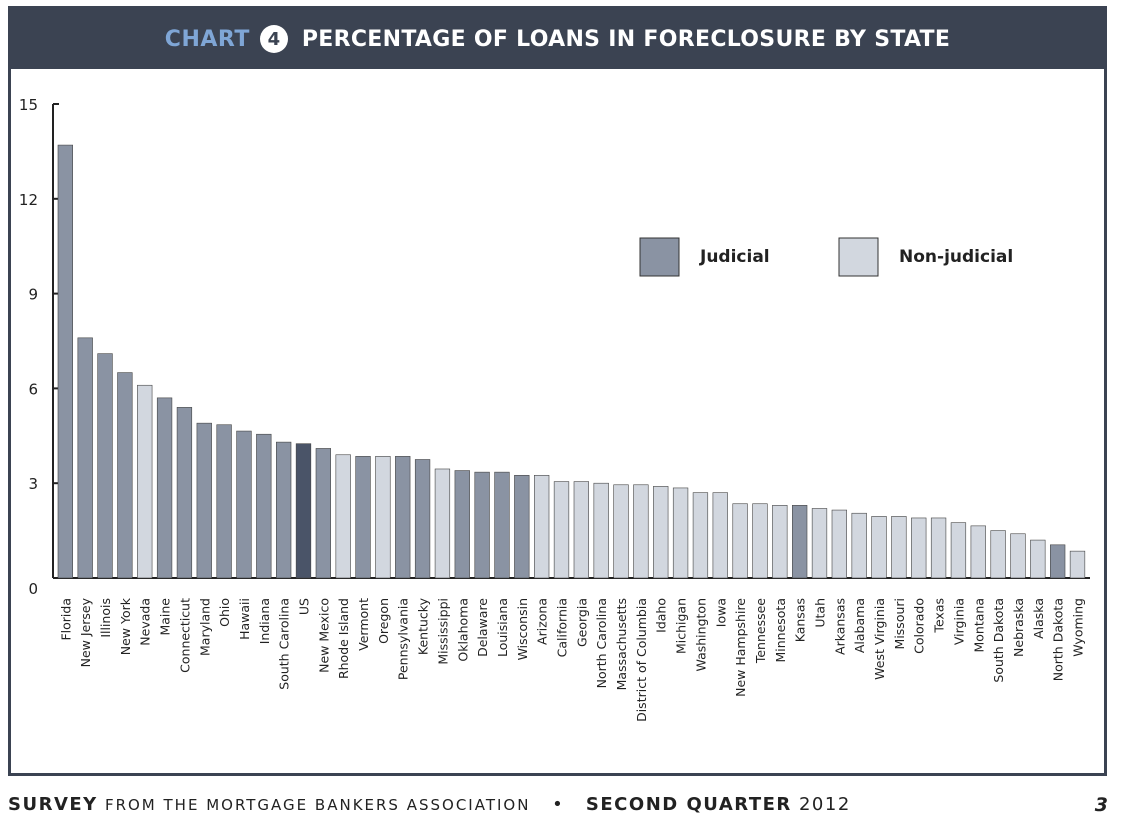 The image size is (1128, 822). What do you see at coordinates (680, 533) in the screenshot?
I see `bar-michigan` at bounding box center [680, 533].